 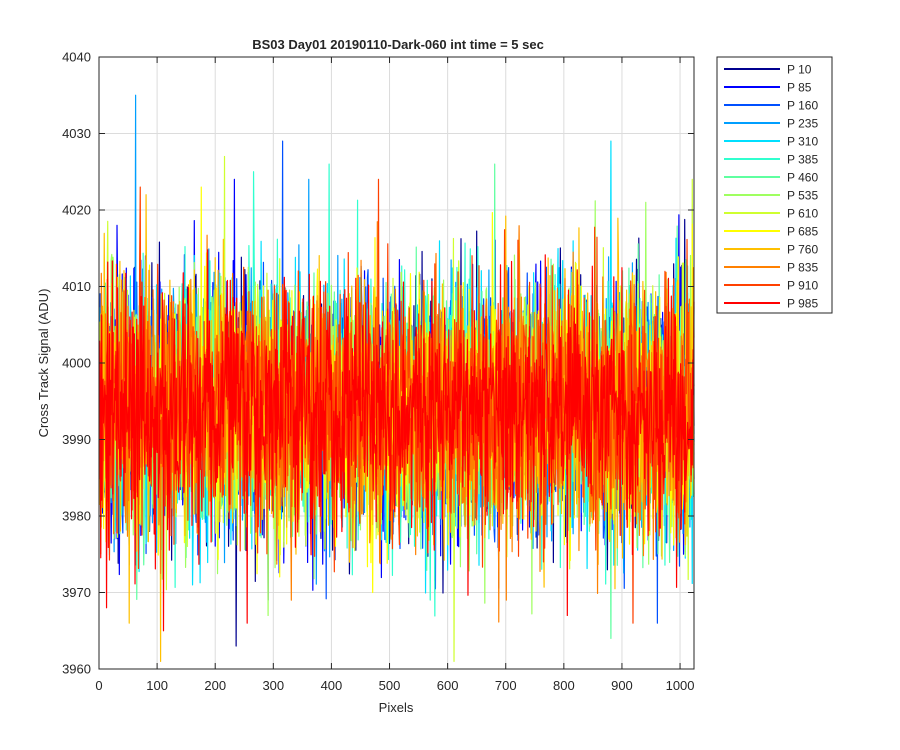 What do you see at coordinates (802, 250) in the screenshot?
I see `legend-label: P 760` at bounding box center [802, 250].